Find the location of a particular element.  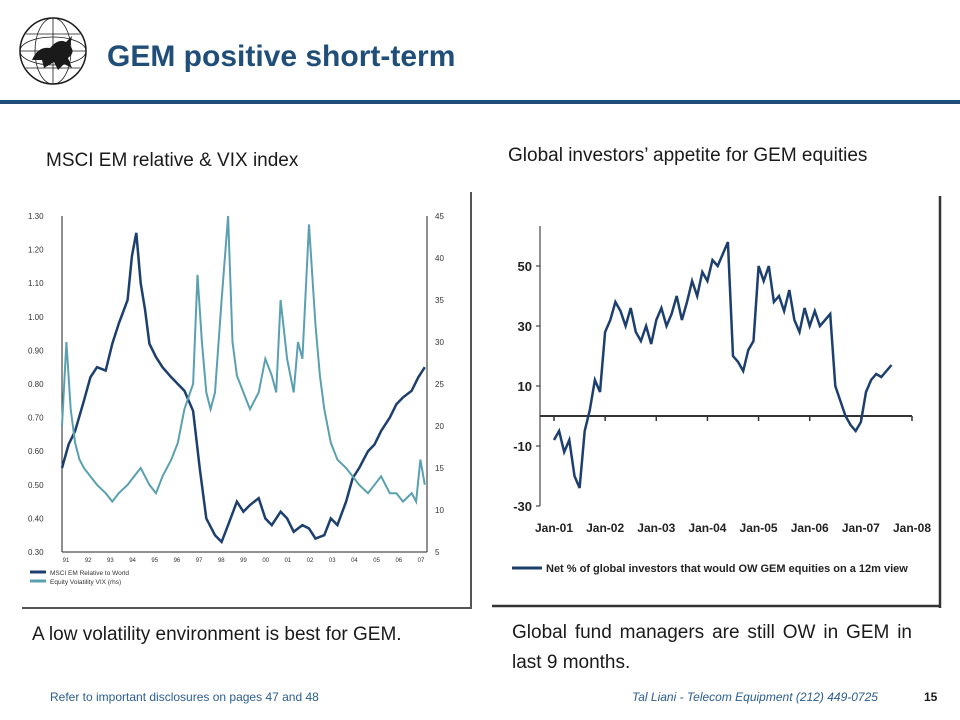

series-line-net-ow is located at coordinates (722, 365).